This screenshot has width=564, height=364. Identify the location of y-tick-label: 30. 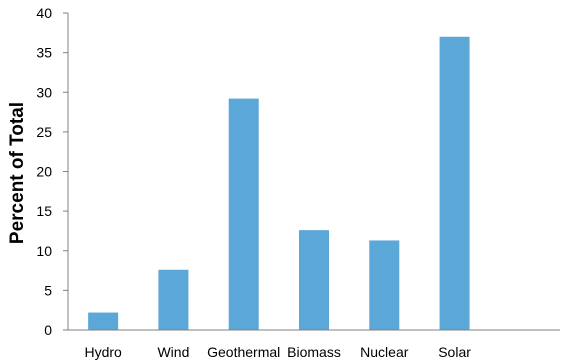
(44, 92).